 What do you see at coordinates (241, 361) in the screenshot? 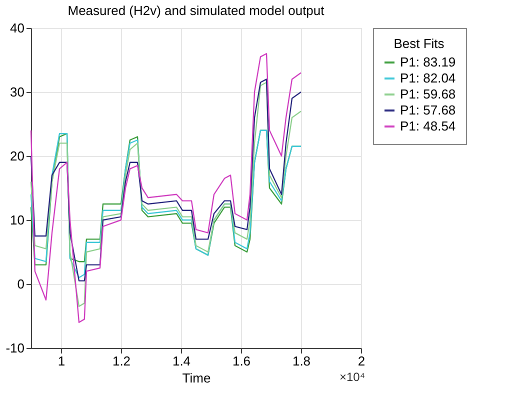
I see `x-tick-label: 1.6` at bounding box center [241, 361].